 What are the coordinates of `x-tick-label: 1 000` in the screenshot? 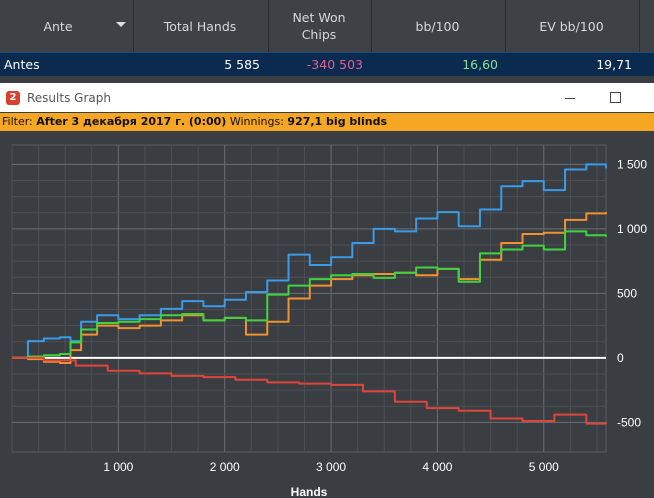 It's located at (118, 467).